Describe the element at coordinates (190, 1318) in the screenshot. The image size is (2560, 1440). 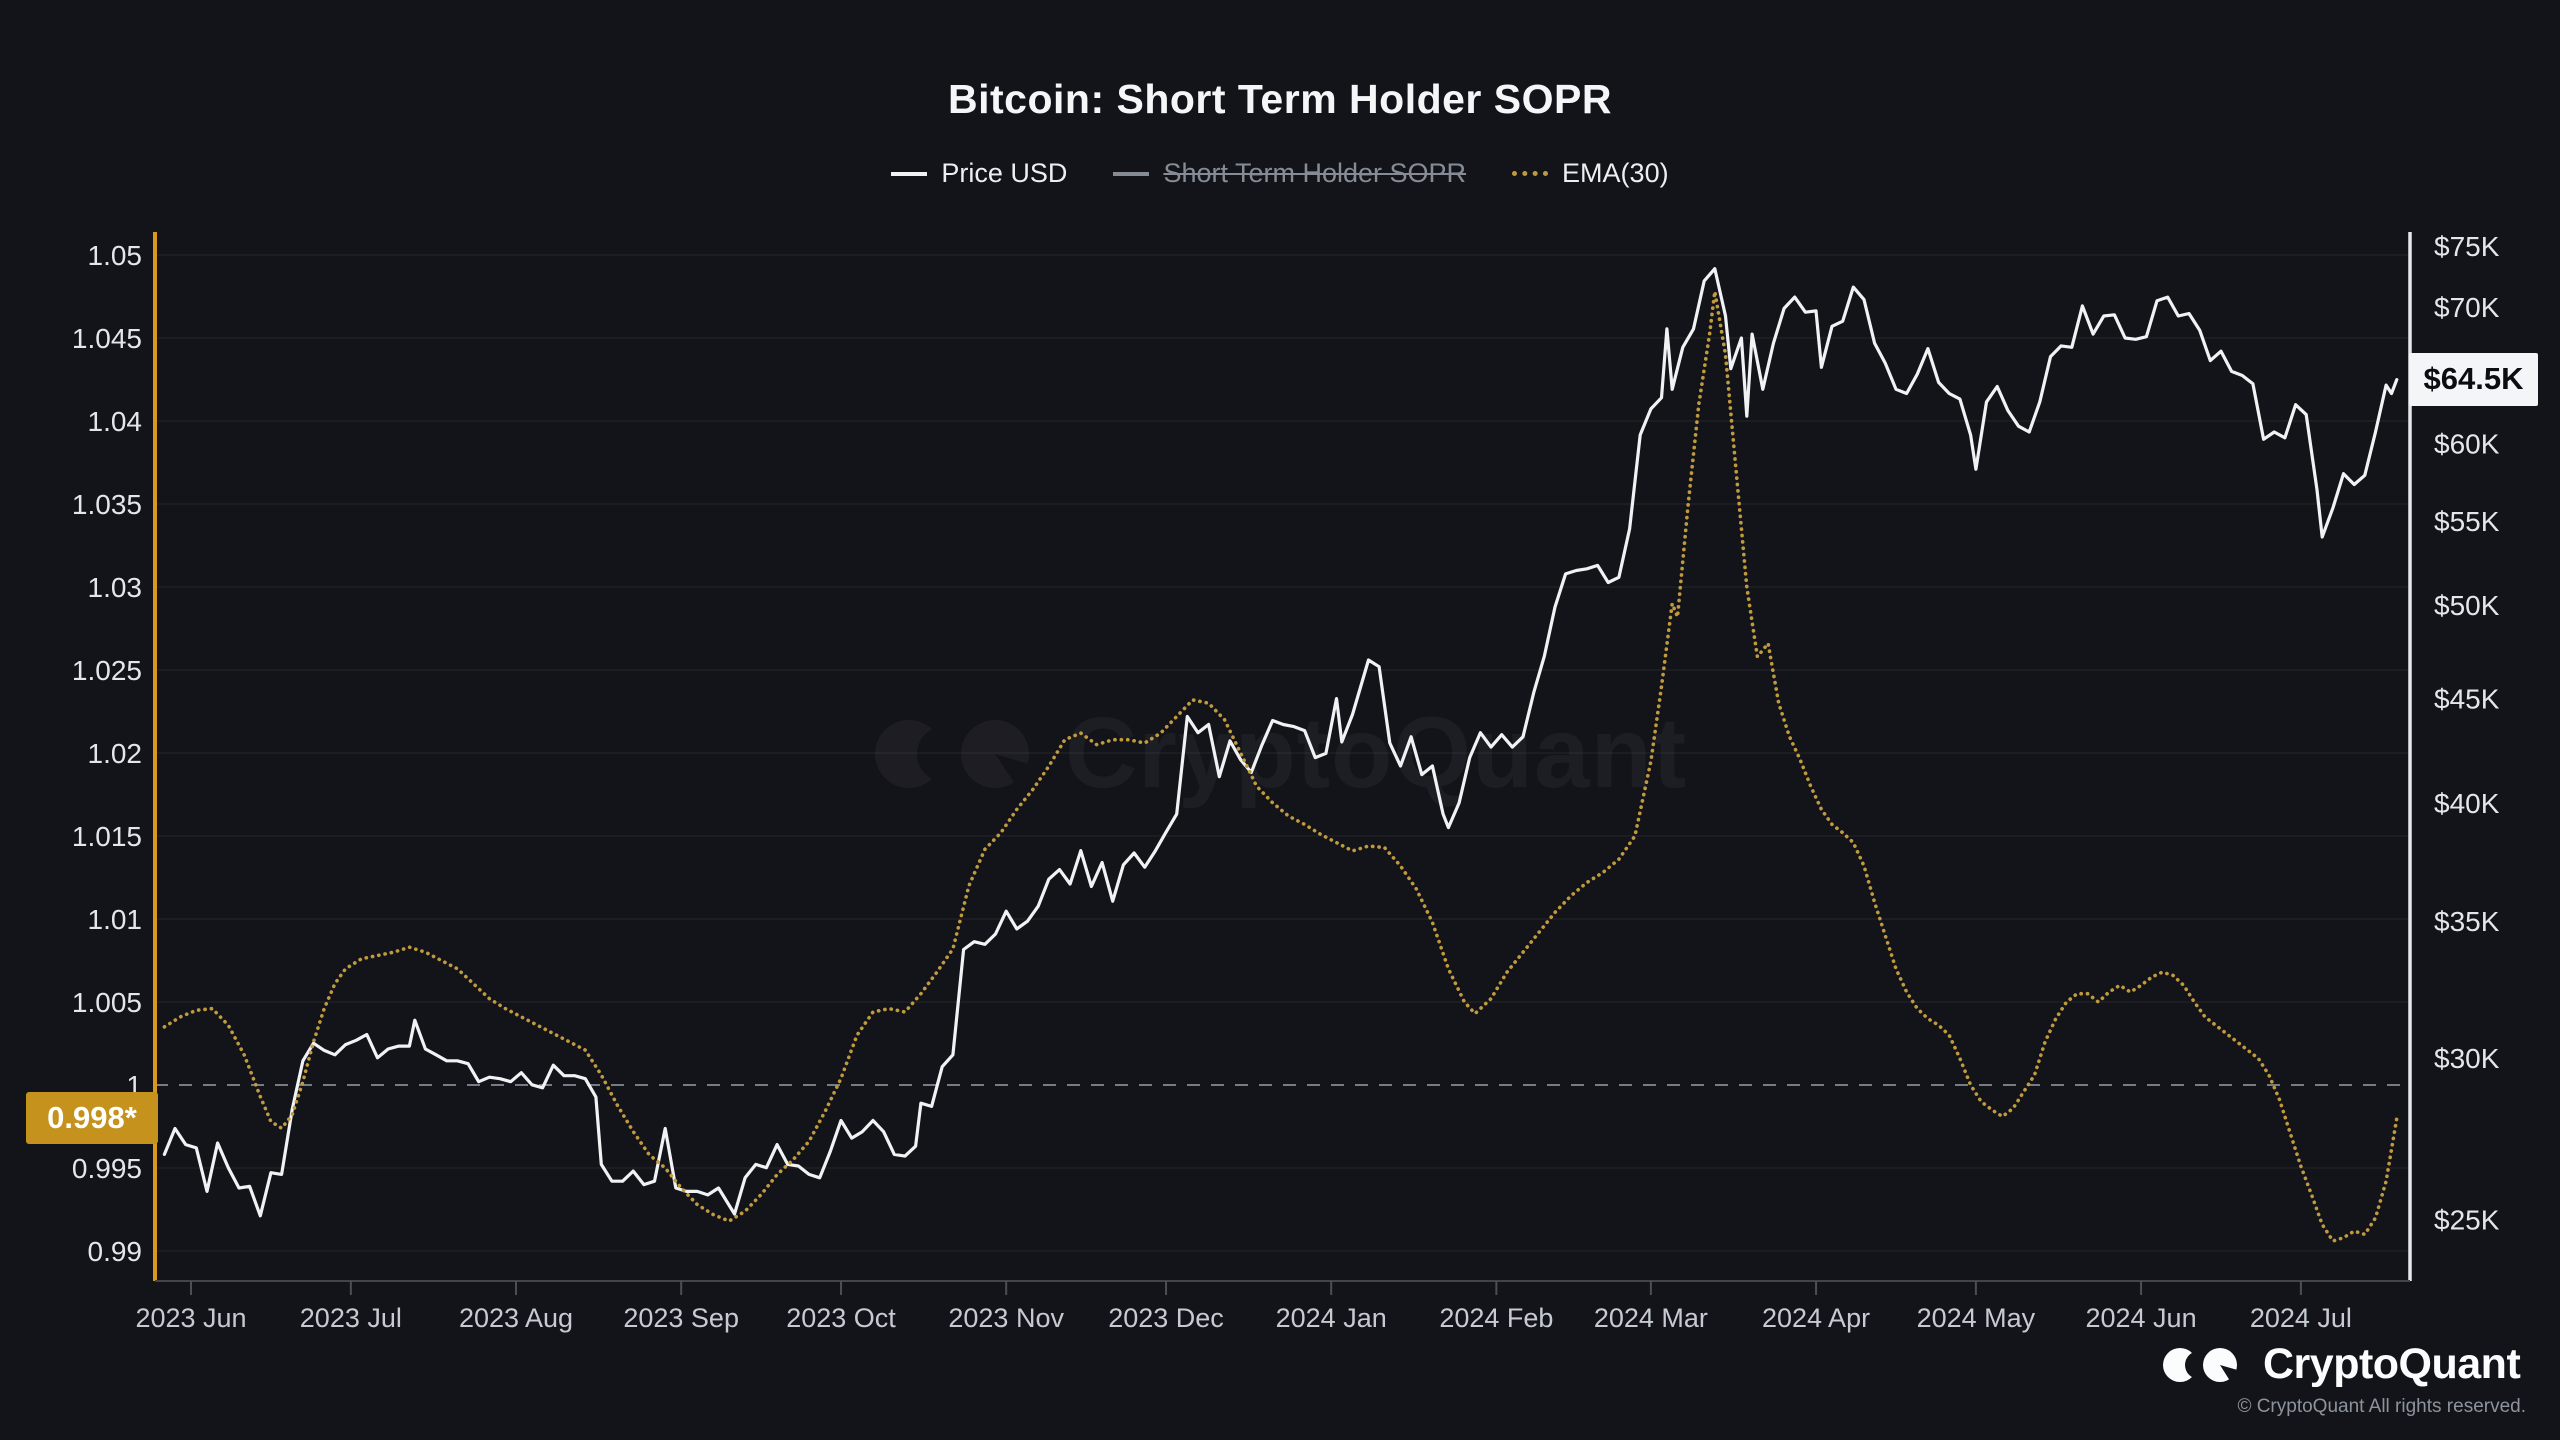
I see `x-tick-label: 2023 Jun` at that location.